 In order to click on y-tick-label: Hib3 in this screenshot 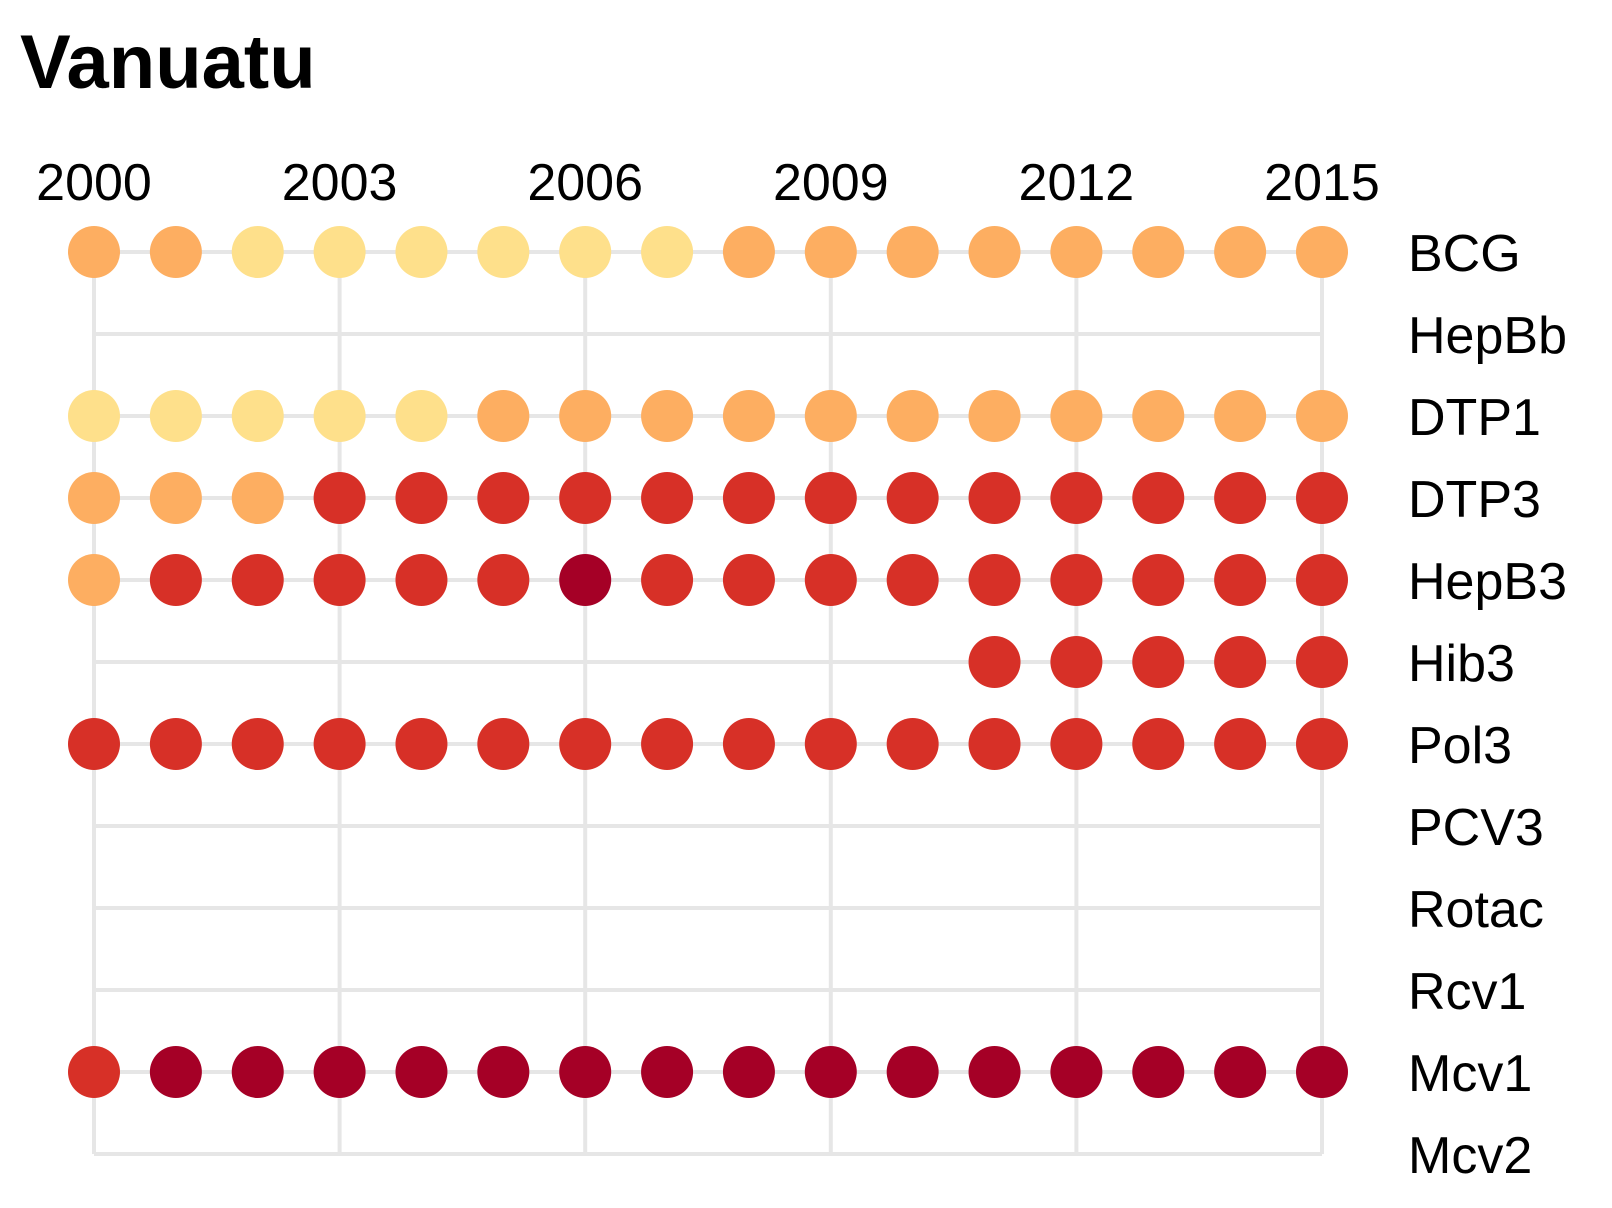, I will do `click(1461, 664)`.